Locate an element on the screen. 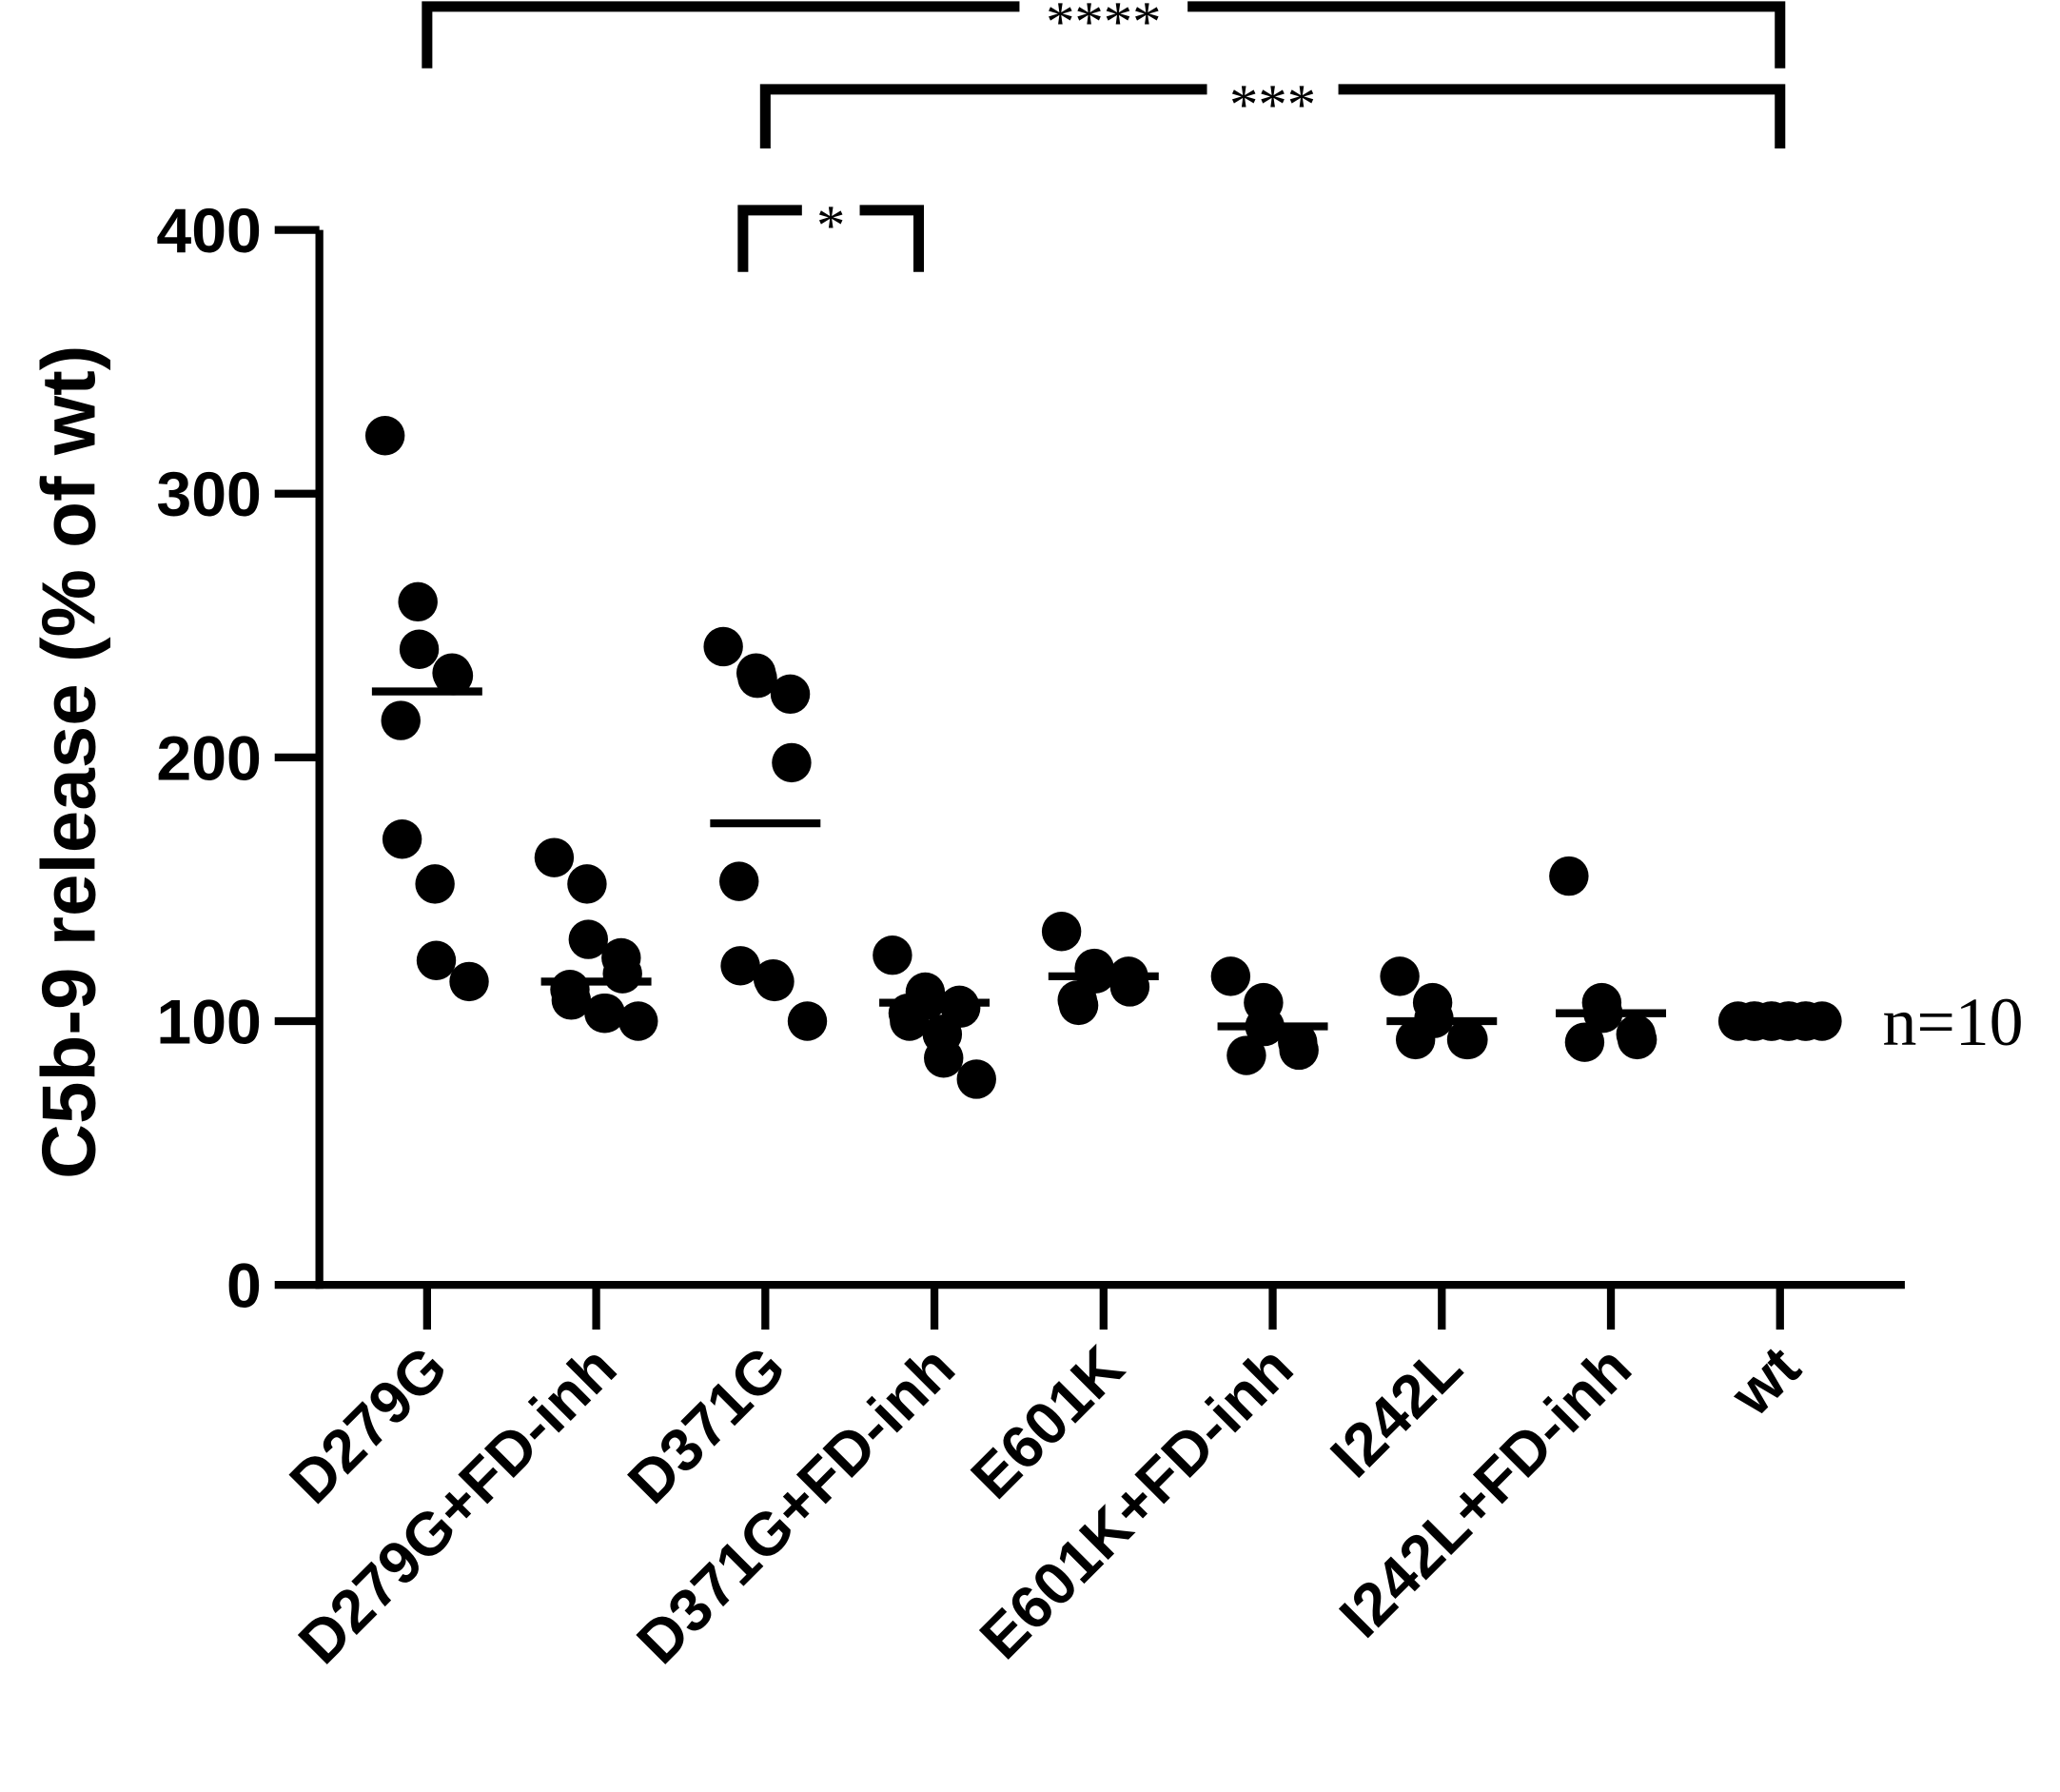  x-tick-label: wt is located at coordinates (1765, 1381).